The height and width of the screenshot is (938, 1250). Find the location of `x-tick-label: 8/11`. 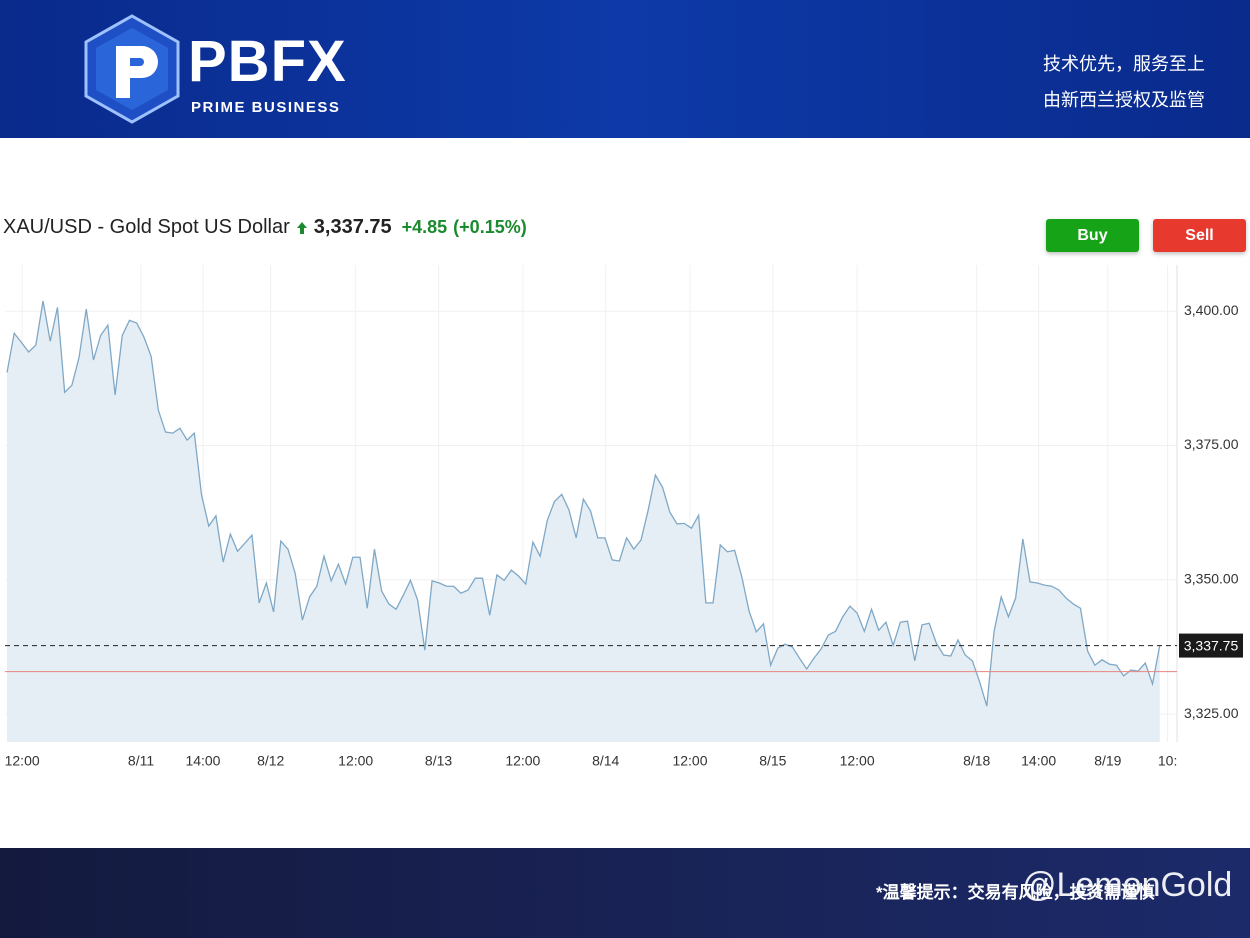

x-tick-label: 8/11 is located at coordinates (141, 761).